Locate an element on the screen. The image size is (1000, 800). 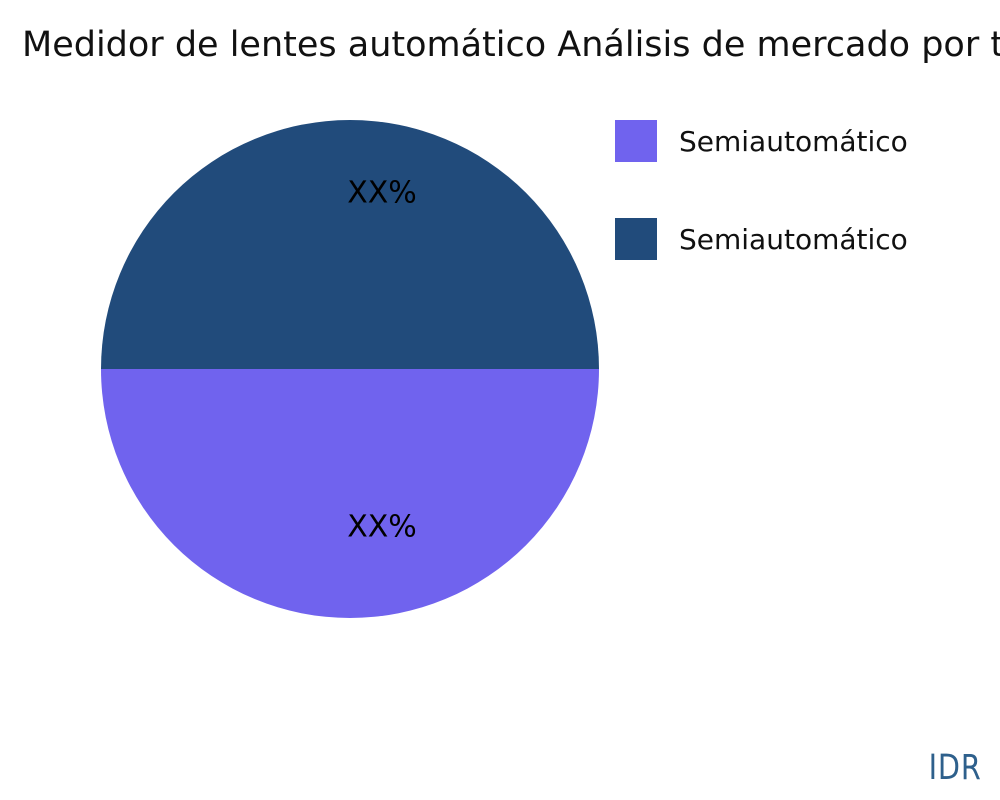
pie-slice-label-top: XX% is located at coordinates (382, 193).